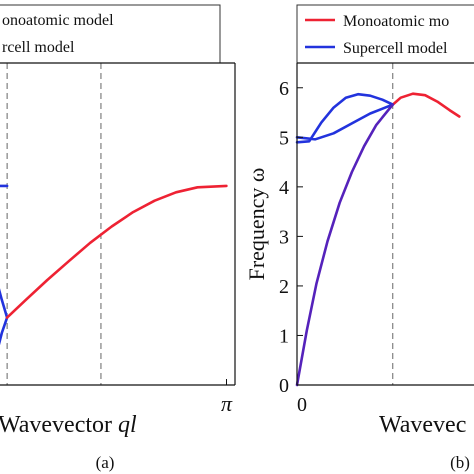 Image resolution: width=474 pixels, height=474 pixels. Describe the element at coordinates (284, 138) in the screenshot. I see `y-tick-label-b-5: 5` at that location.